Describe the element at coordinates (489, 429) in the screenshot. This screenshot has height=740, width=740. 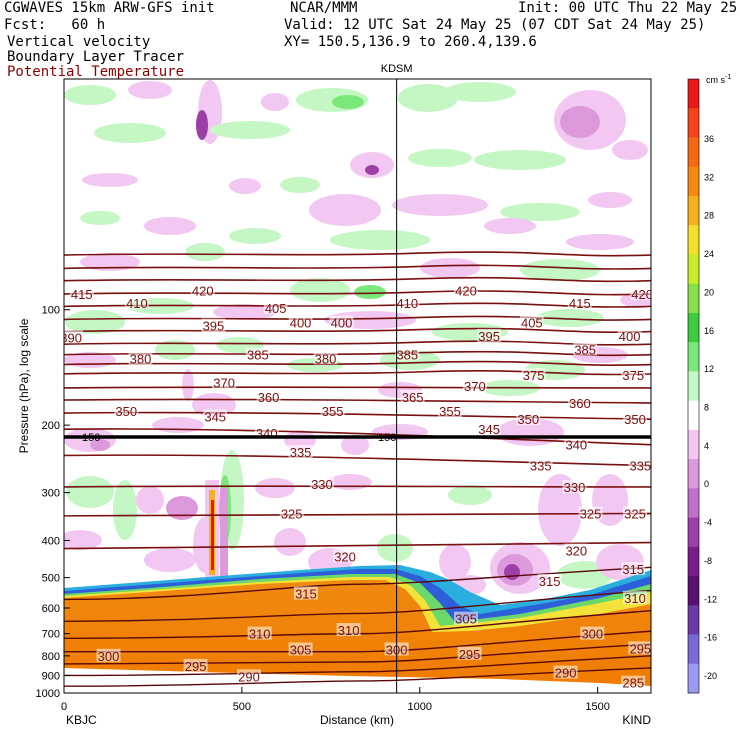
I see `theta-label: 345` at that location.